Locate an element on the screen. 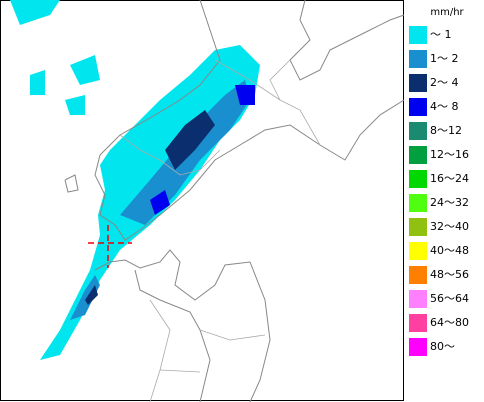 The width and height of the screenshot is (484, 402). legend-label: 12～16 is located at coordinates (449, 154).